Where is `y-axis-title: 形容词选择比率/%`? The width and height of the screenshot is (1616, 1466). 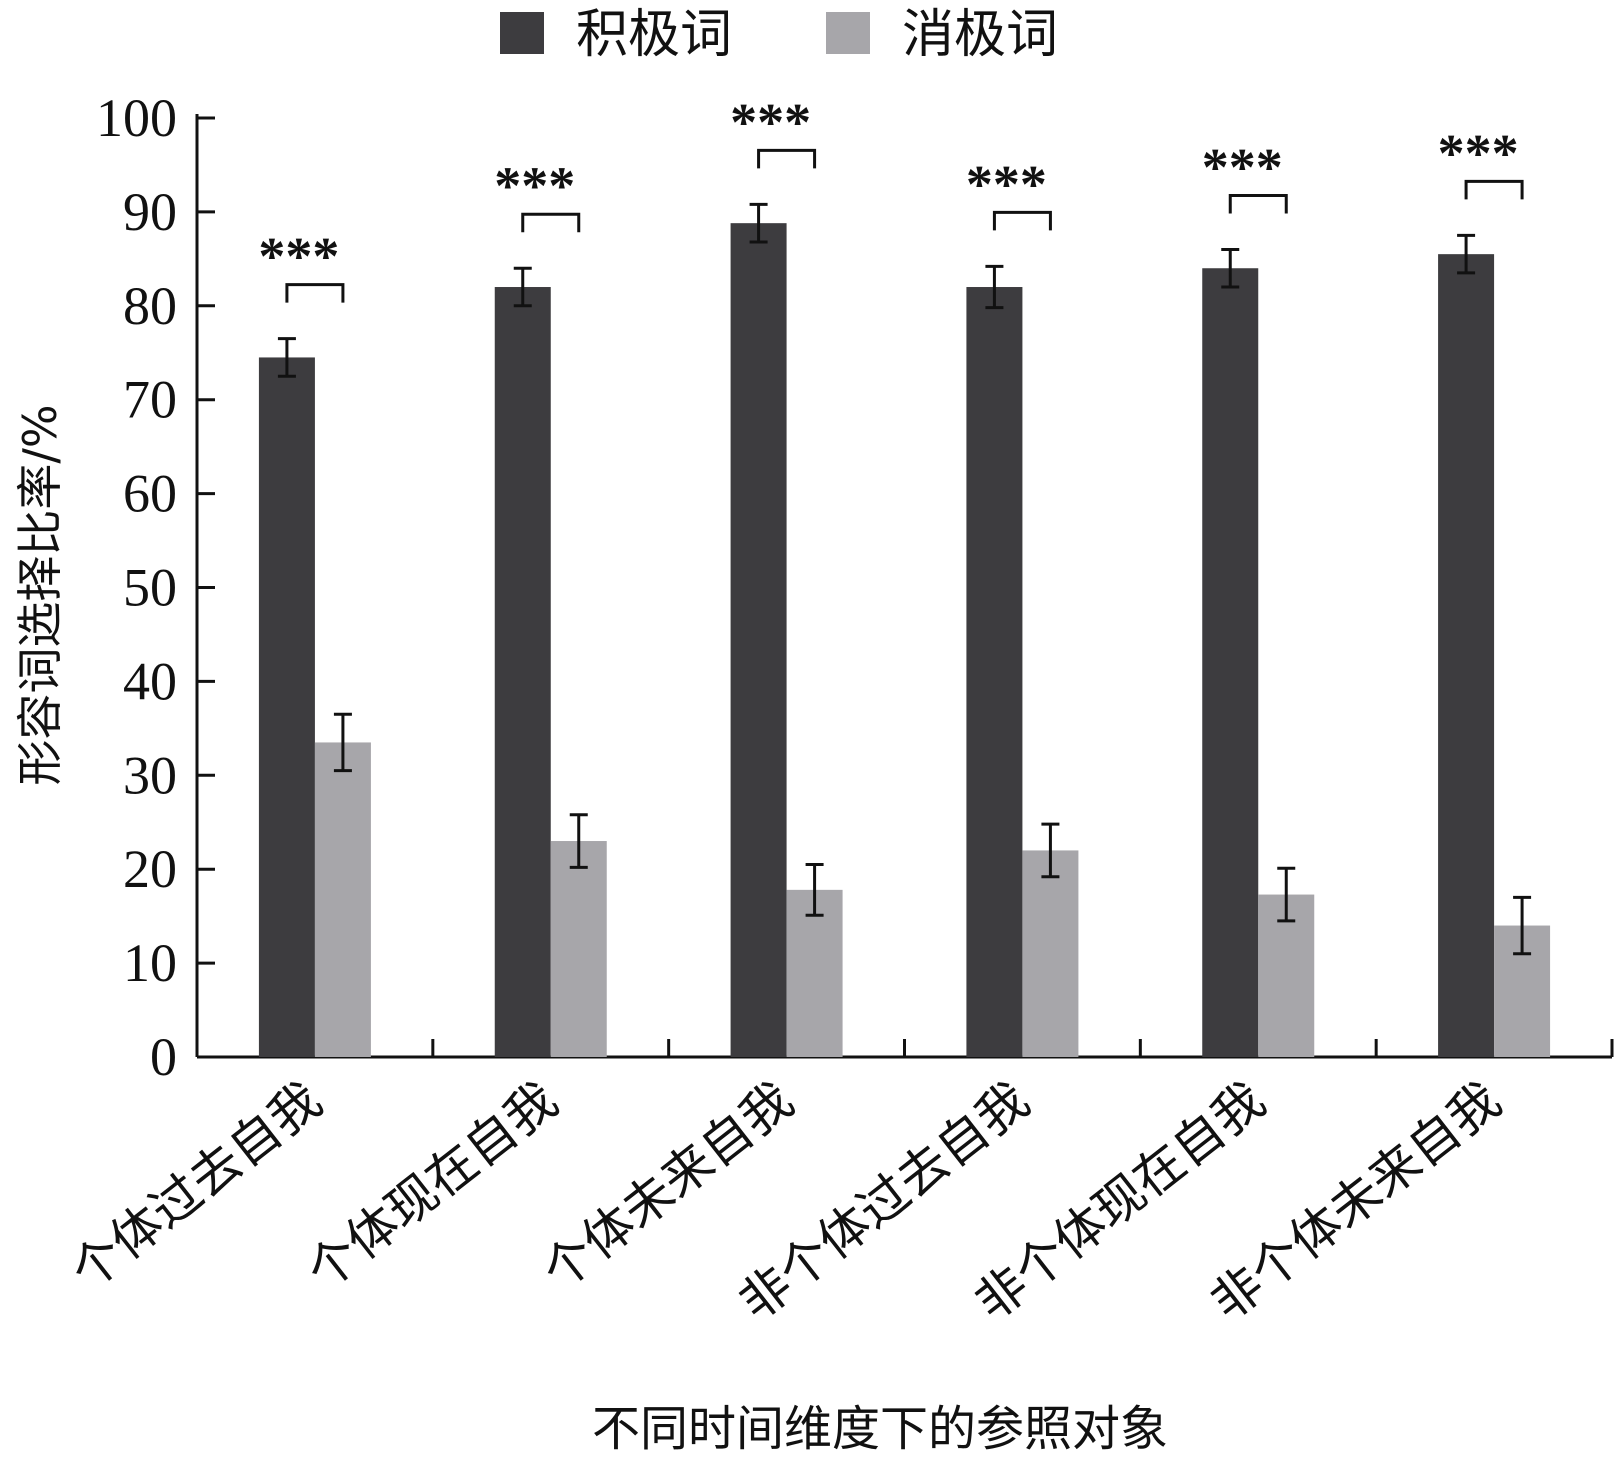 y-axis-title: 形容词选择比率/% is located at coordinates (40, 594).